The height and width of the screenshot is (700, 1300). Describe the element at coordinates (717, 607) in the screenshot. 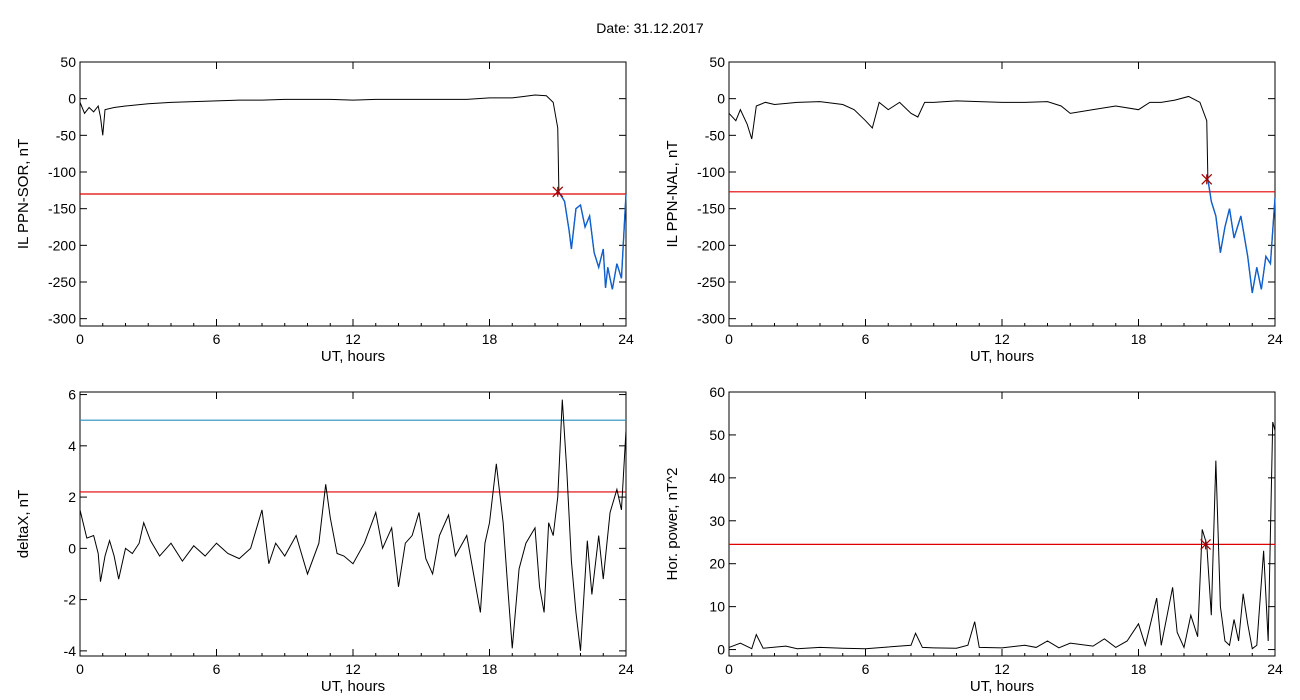

I see `y-tick-label: 10` at that location.